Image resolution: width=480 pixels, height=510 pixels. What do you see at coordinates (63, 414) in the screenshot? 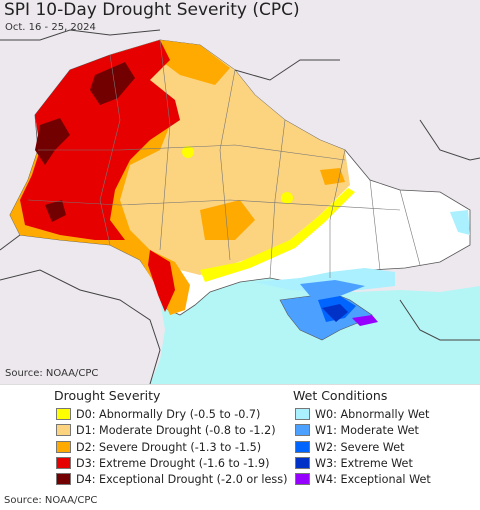
I see `d0-swatch` at bounding box center [63, 414].